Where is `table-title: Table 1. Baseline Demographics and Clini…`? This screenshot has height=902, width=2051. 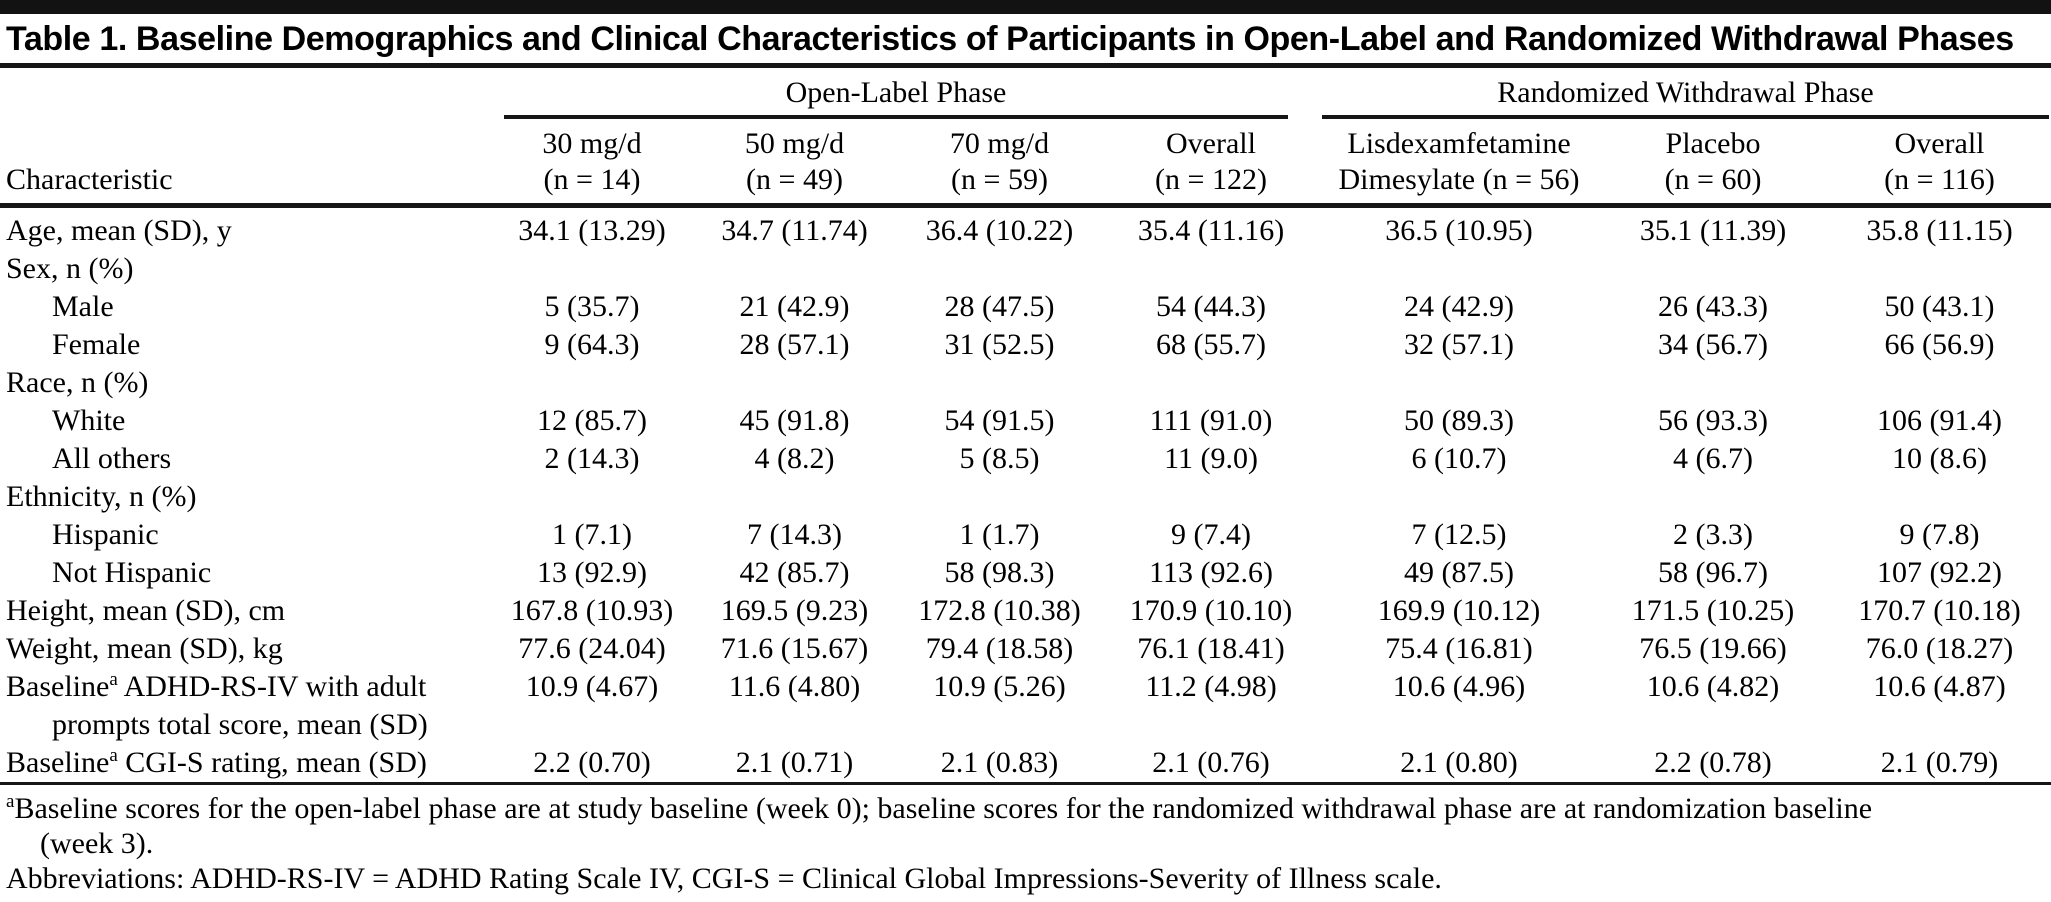 table-title: Table 1. Baseline Demographics and Clini… is located at coordinates (1010, 39).